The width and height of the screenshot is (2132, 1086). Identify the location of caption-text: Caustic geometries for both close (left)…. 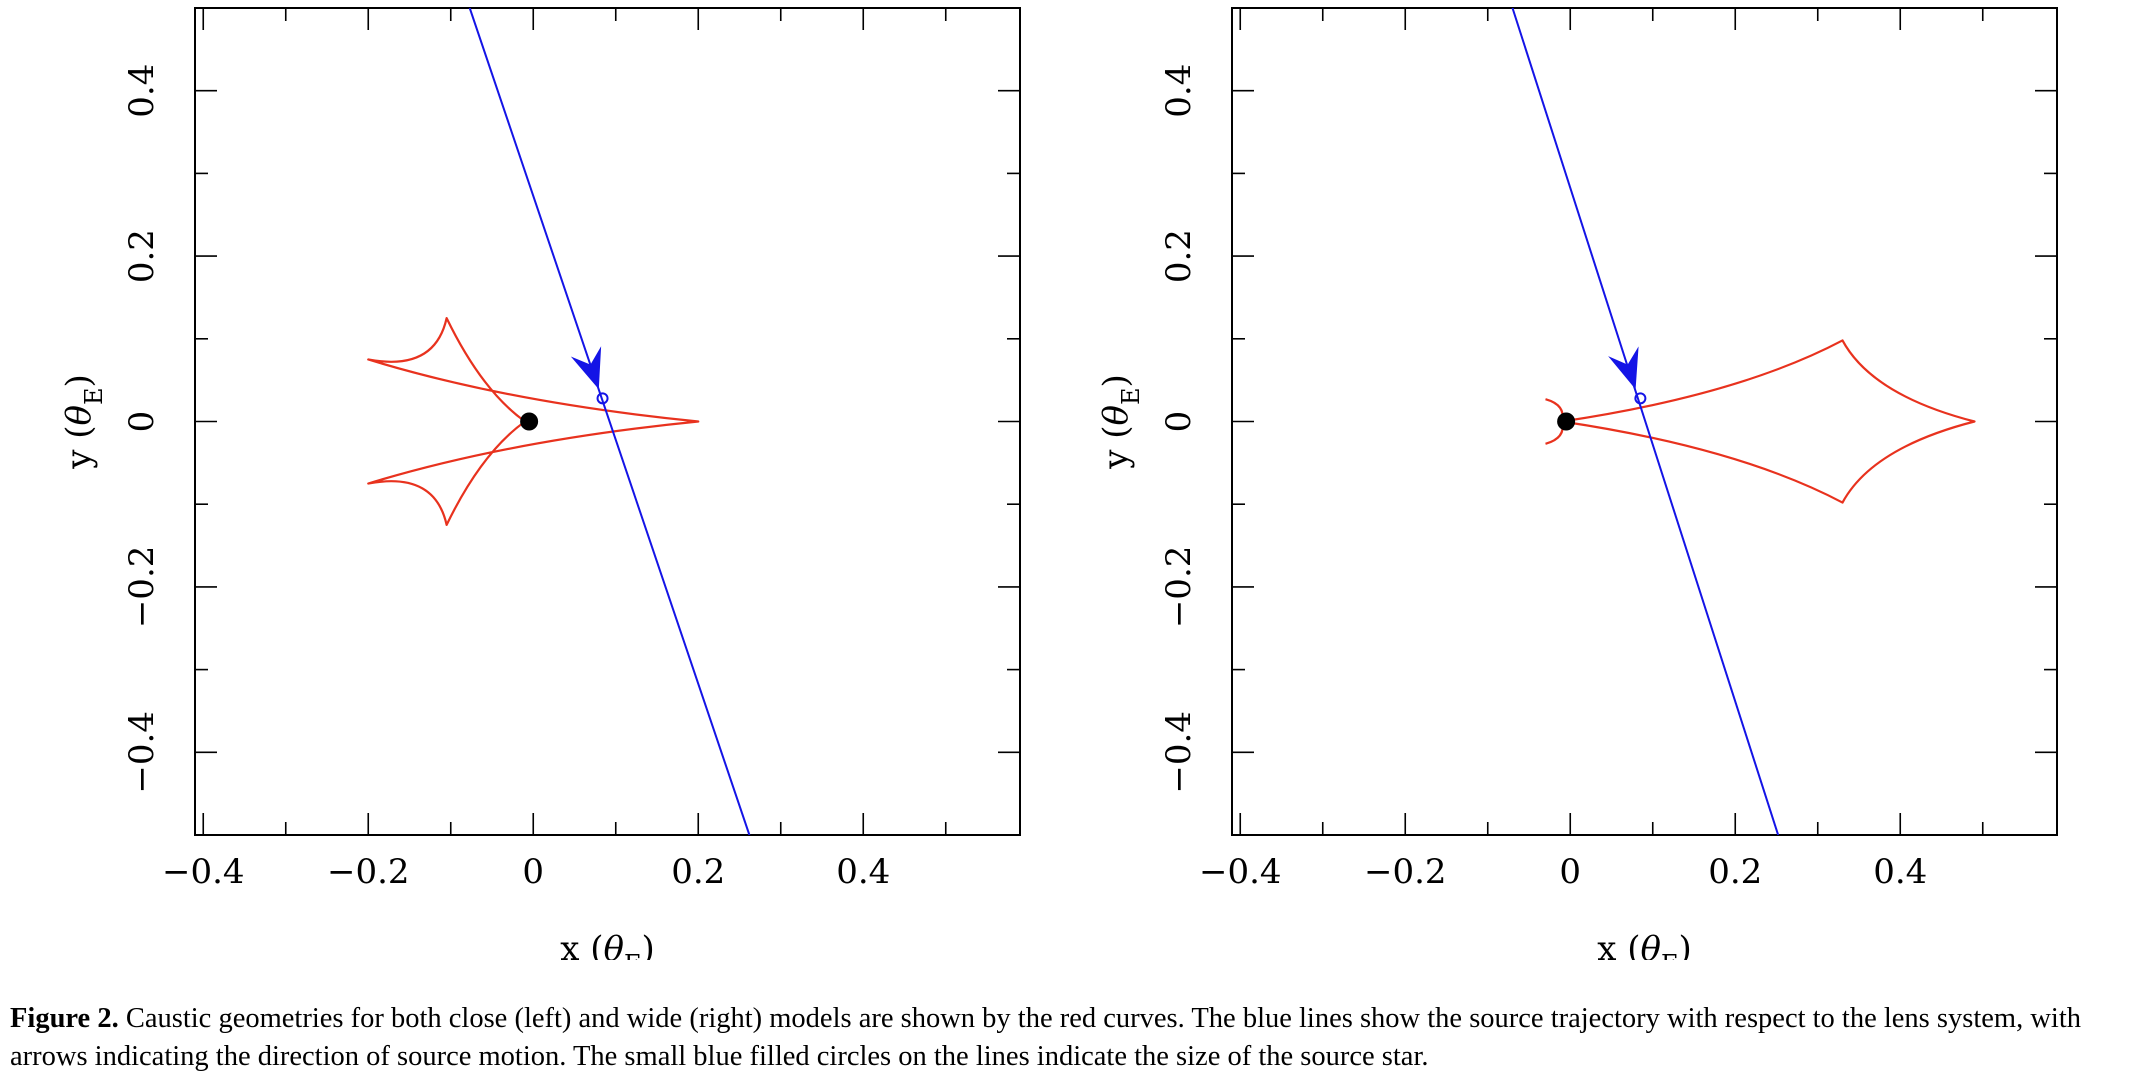
(1045, 1037).